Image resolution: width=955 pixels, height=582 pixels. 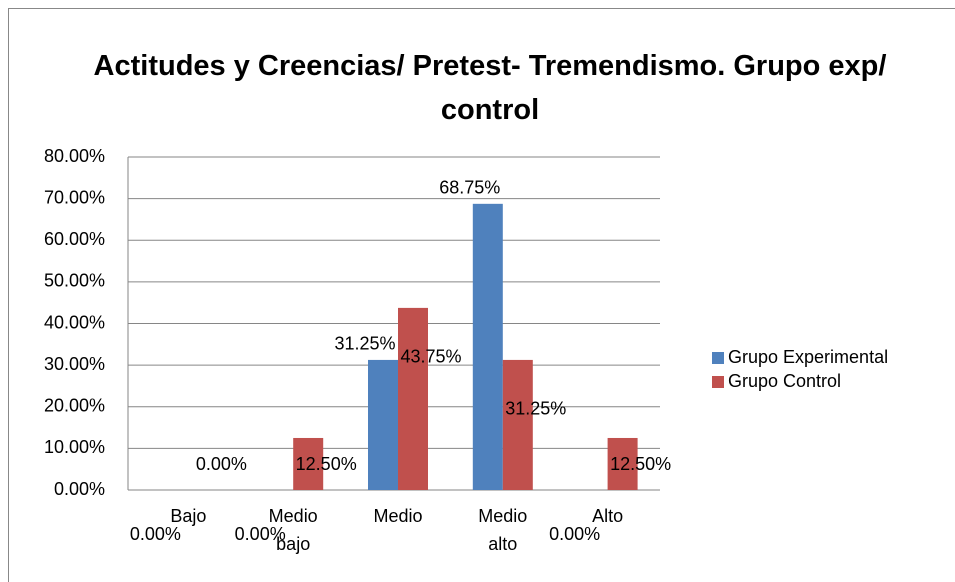 What do you see at coordinates (74, 281) in the screenshot?
I see `y-tick-label: 50.00%` at bounding box center [74, 281].